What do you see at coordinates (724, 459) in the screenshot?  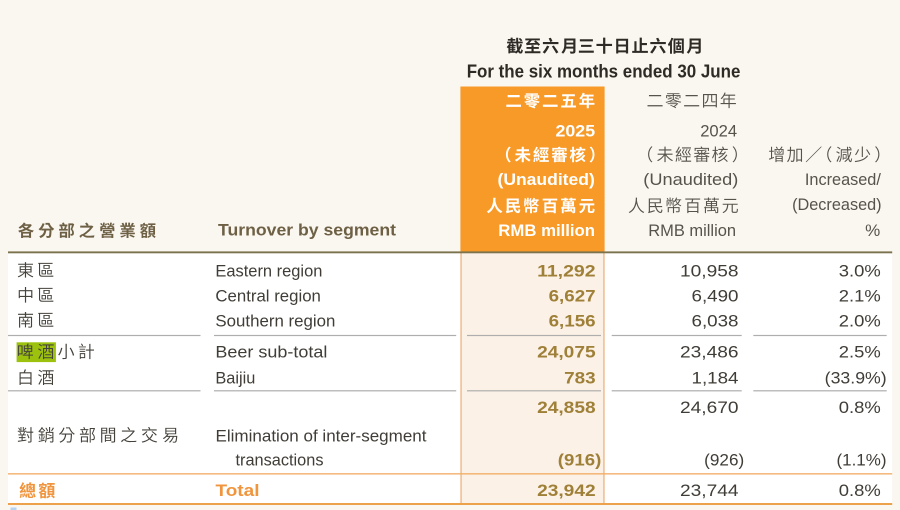 I see `svg-text: (926)` at bounding box center [724, 459].